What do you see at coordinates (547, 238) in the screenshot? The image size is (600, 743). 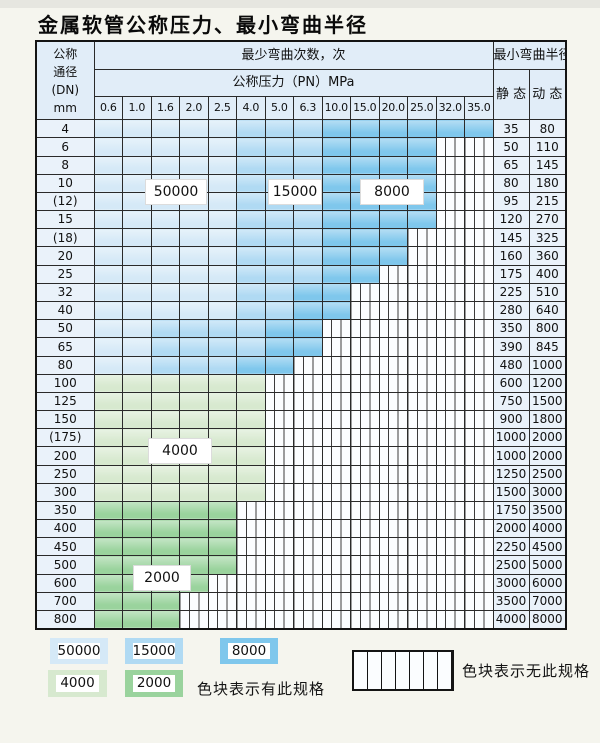 I see `dynamic-radius-cell: 325` at bounding box center [547, 238].